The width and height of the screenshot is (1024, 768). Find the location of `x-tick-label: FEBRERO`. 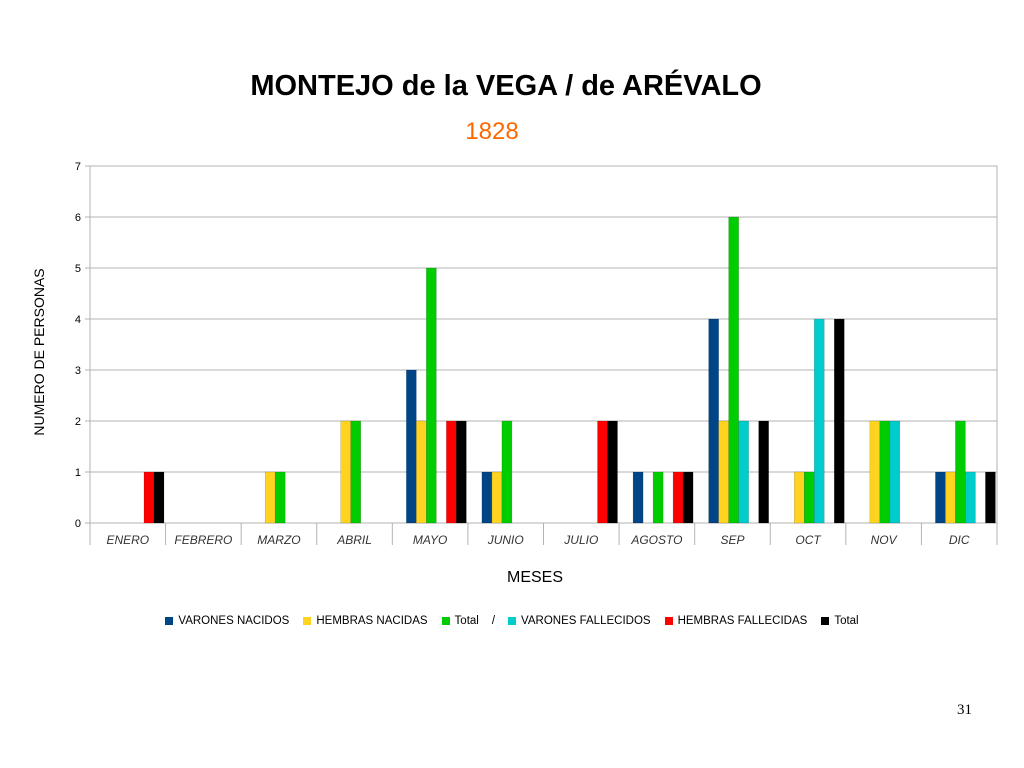

x-tick-label: FEBRERO is located at coordinates (203, 540).